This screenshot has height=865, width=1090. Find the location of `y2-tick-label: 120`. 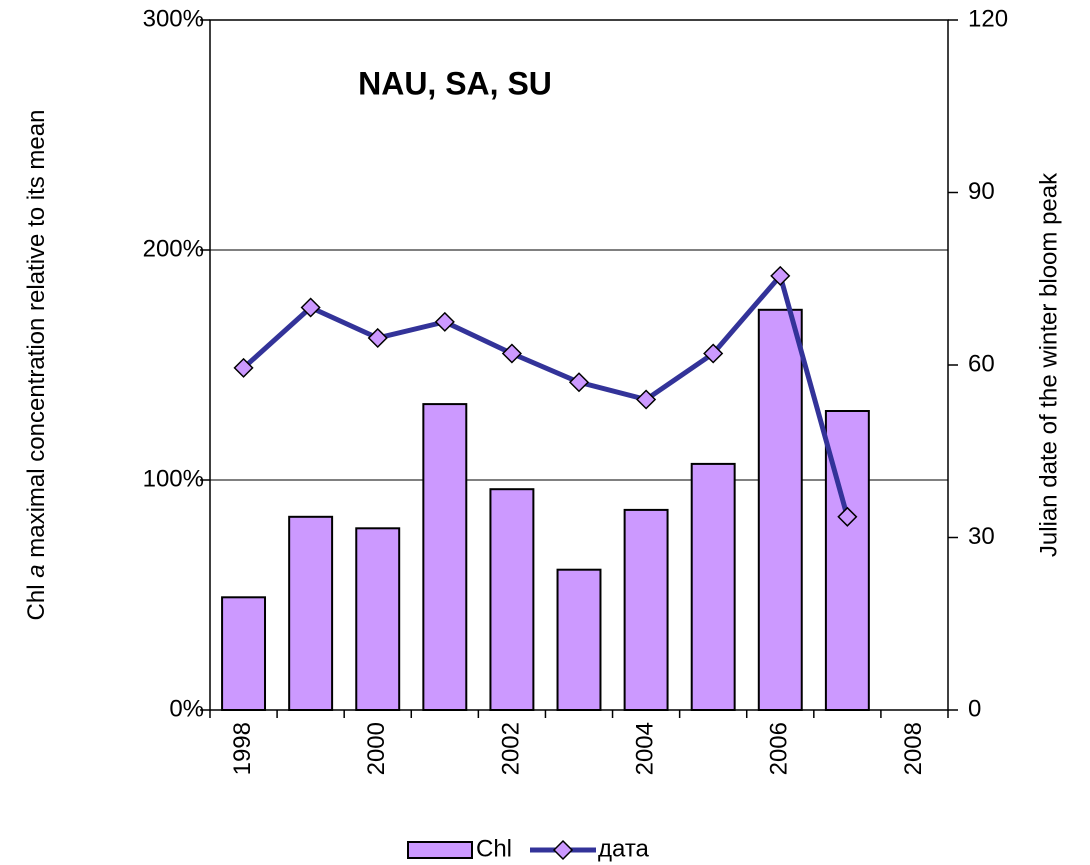

y2-tick-label: 120 is located at coordinates (988, 18).